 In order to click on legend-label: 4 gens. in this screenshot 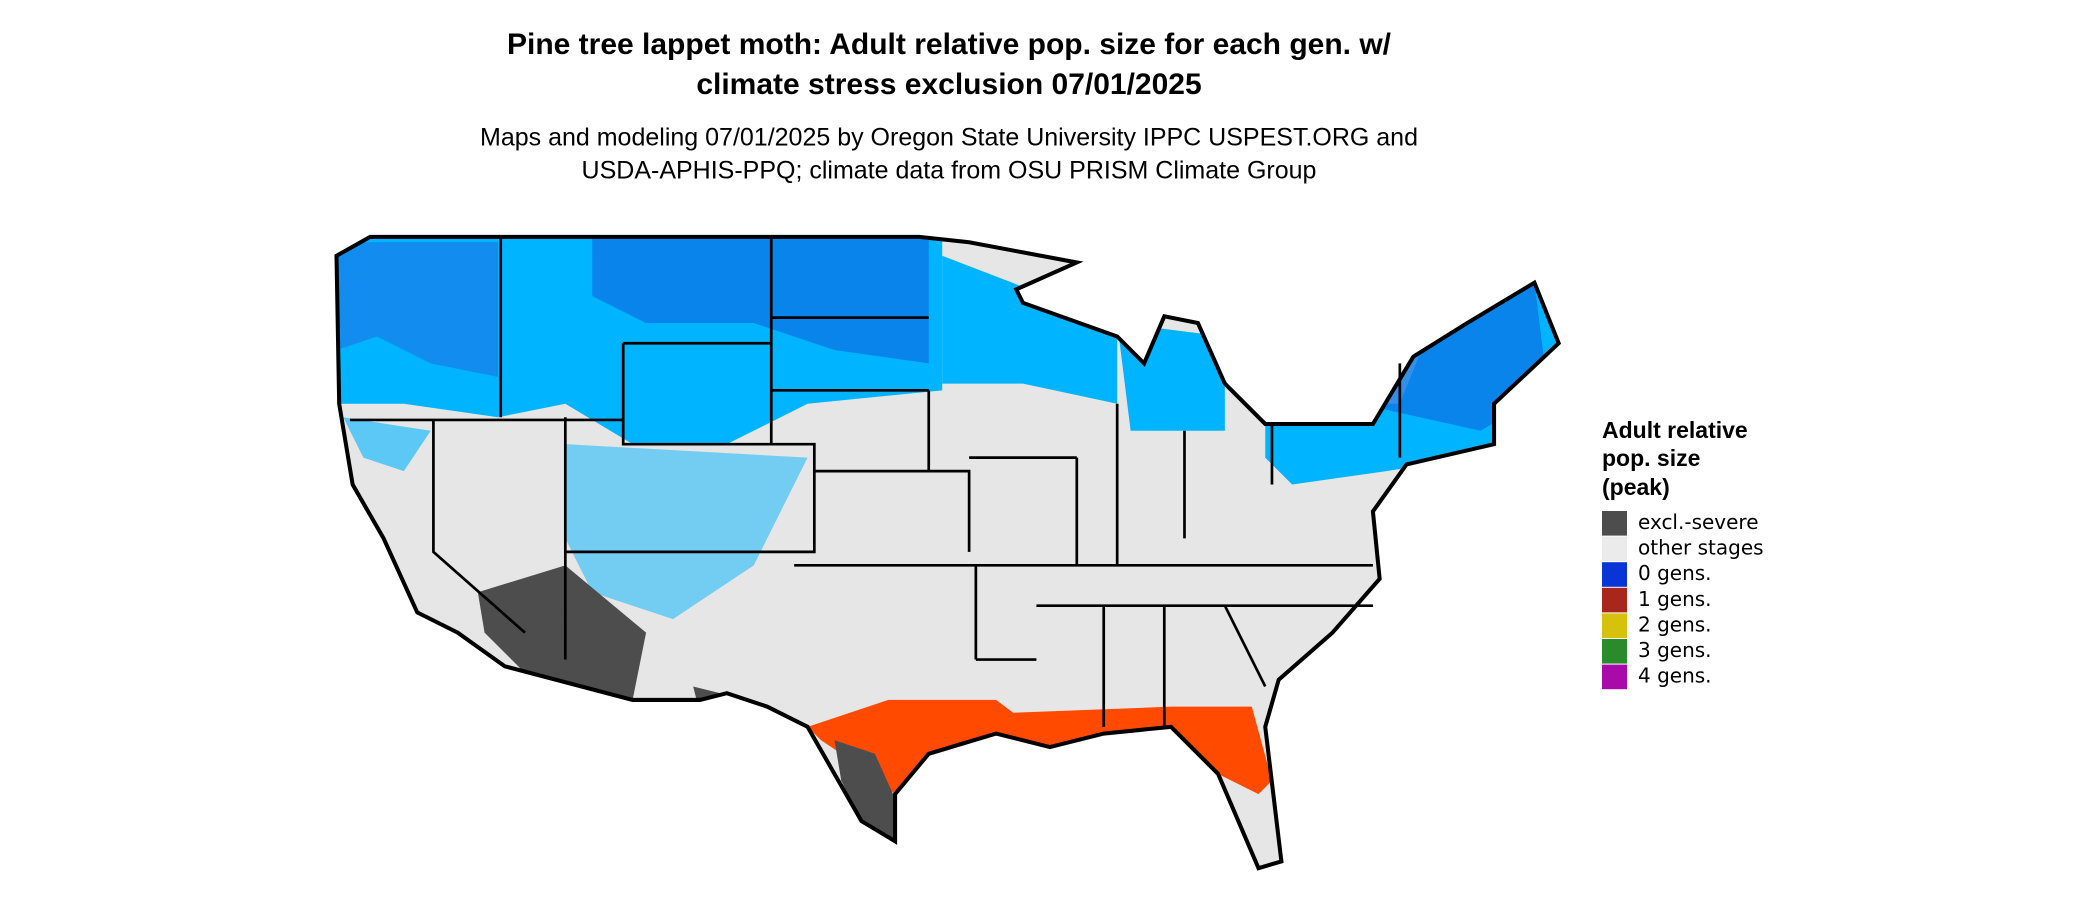, I will do `click(1675, 676)`.